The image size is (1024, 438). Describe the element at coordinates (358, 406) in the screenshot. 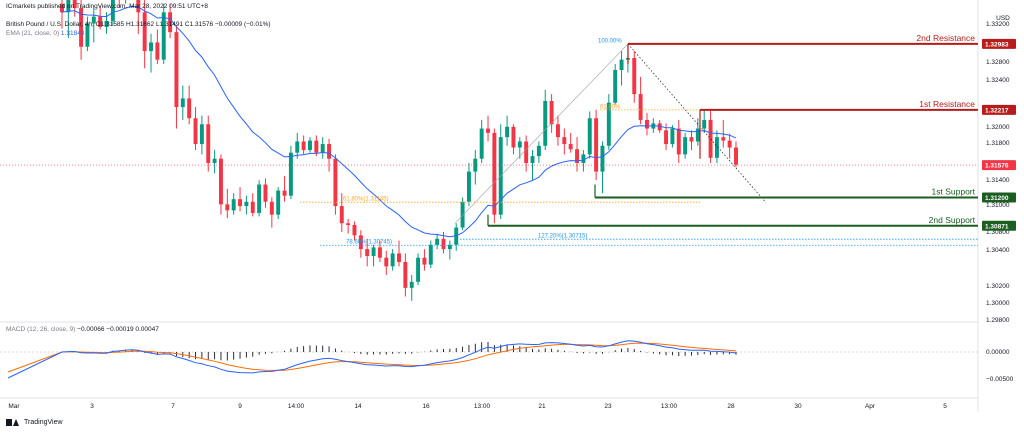

I see `x-tick-label: 14` at that location.